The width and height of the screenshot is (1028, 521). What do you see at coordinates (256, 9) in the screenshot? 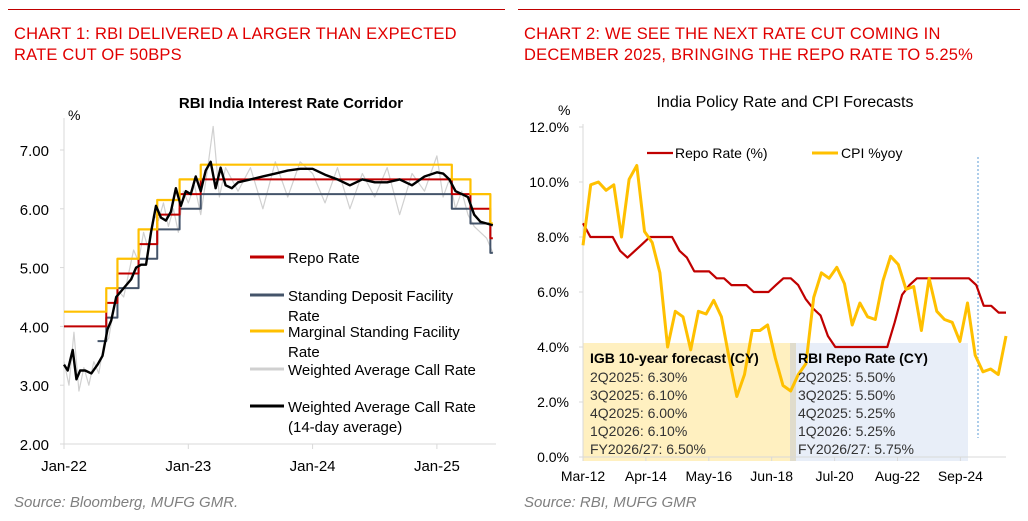
I see `left-heading-rule` at bounding box center [256, 9].